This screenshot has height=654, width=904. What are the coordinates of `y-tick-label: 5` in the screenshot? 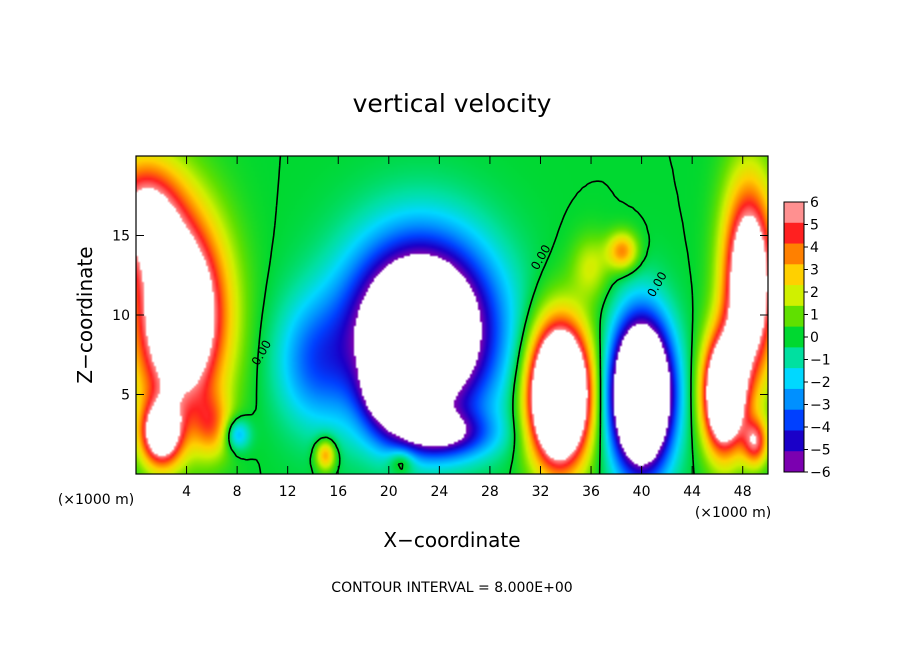 It's located at (125, 396).